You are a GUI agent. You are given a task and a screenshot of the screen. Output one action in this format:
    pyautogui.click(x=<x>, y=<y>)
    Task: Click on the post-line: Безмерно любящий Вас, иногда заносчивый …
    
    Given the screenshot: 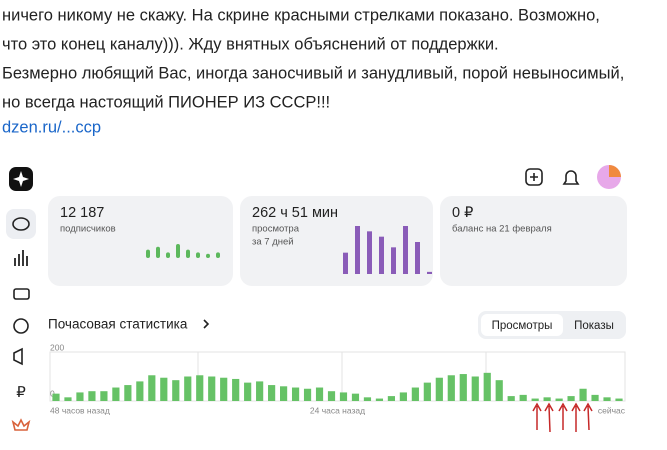 What is the action you would take?
    pyautogui.click(x=313, y=73)
    